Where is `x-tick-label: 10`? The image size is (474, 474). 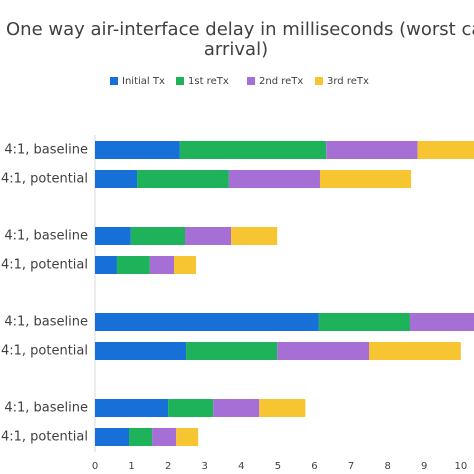
x-tick-label: 10 is located at coordinates (460, 466).